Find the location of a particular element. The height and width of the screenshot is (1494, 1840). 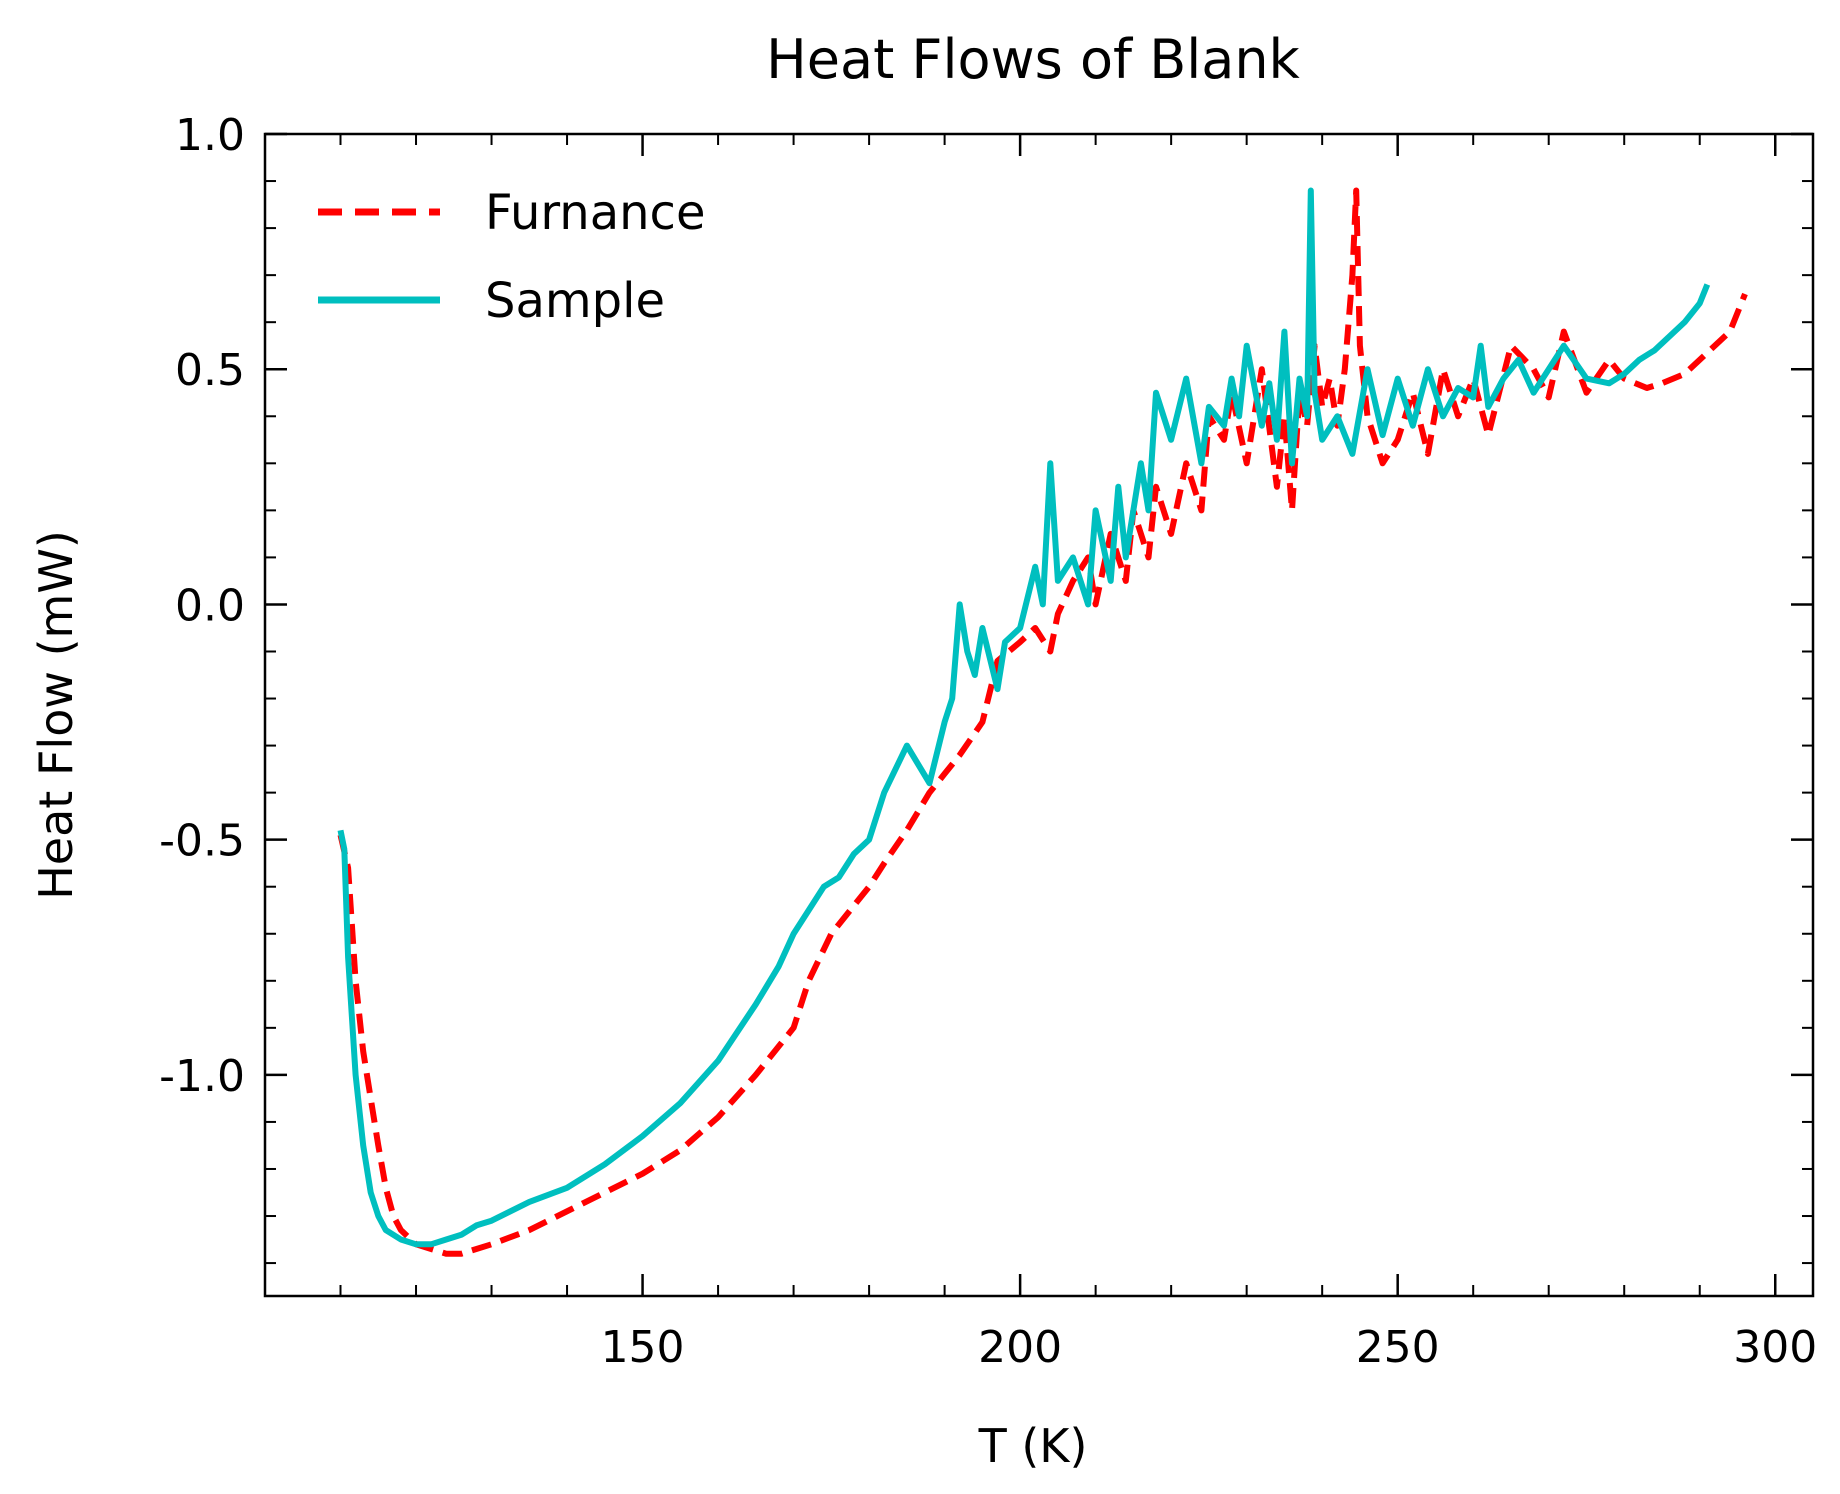

y-tick-label: 0.0 is located at coordinates (210, 605).